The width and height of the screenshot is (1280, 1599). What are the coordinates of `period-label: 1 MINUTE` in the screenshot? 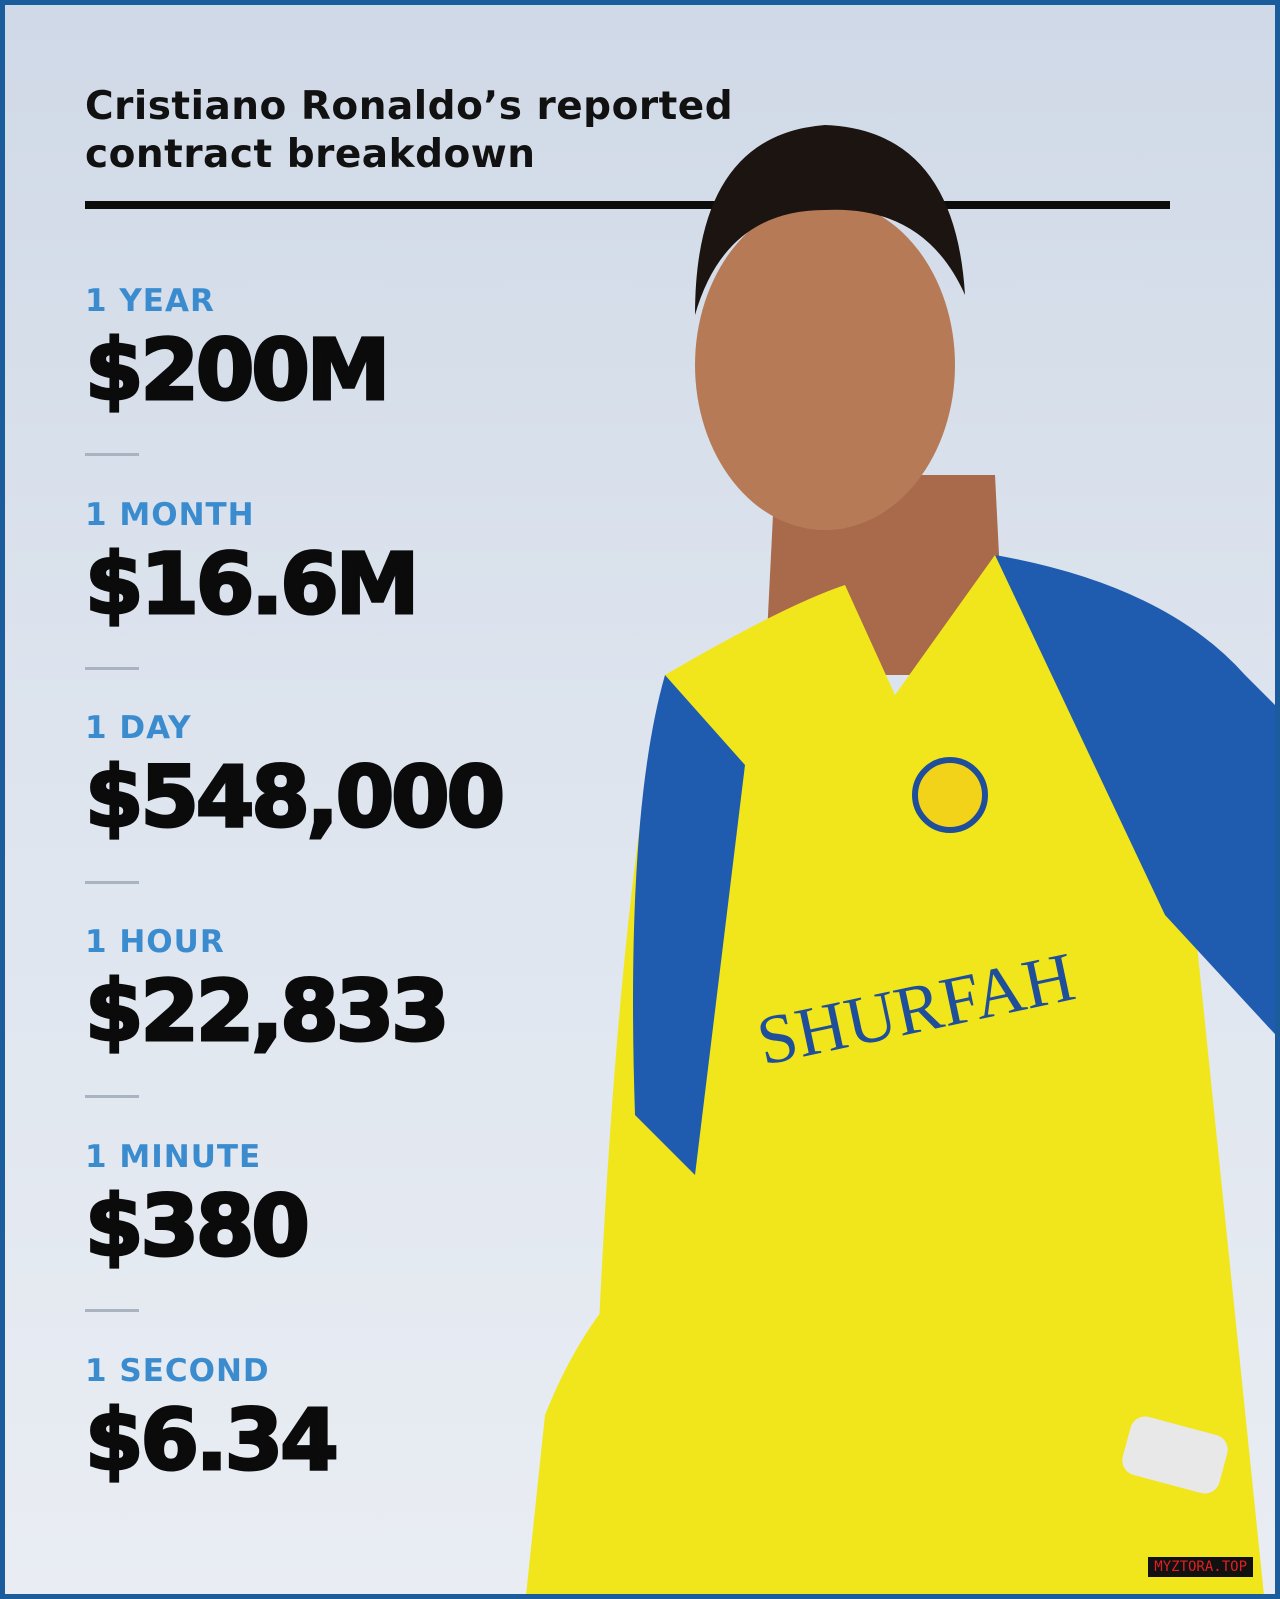 It's located at (173, 1157).